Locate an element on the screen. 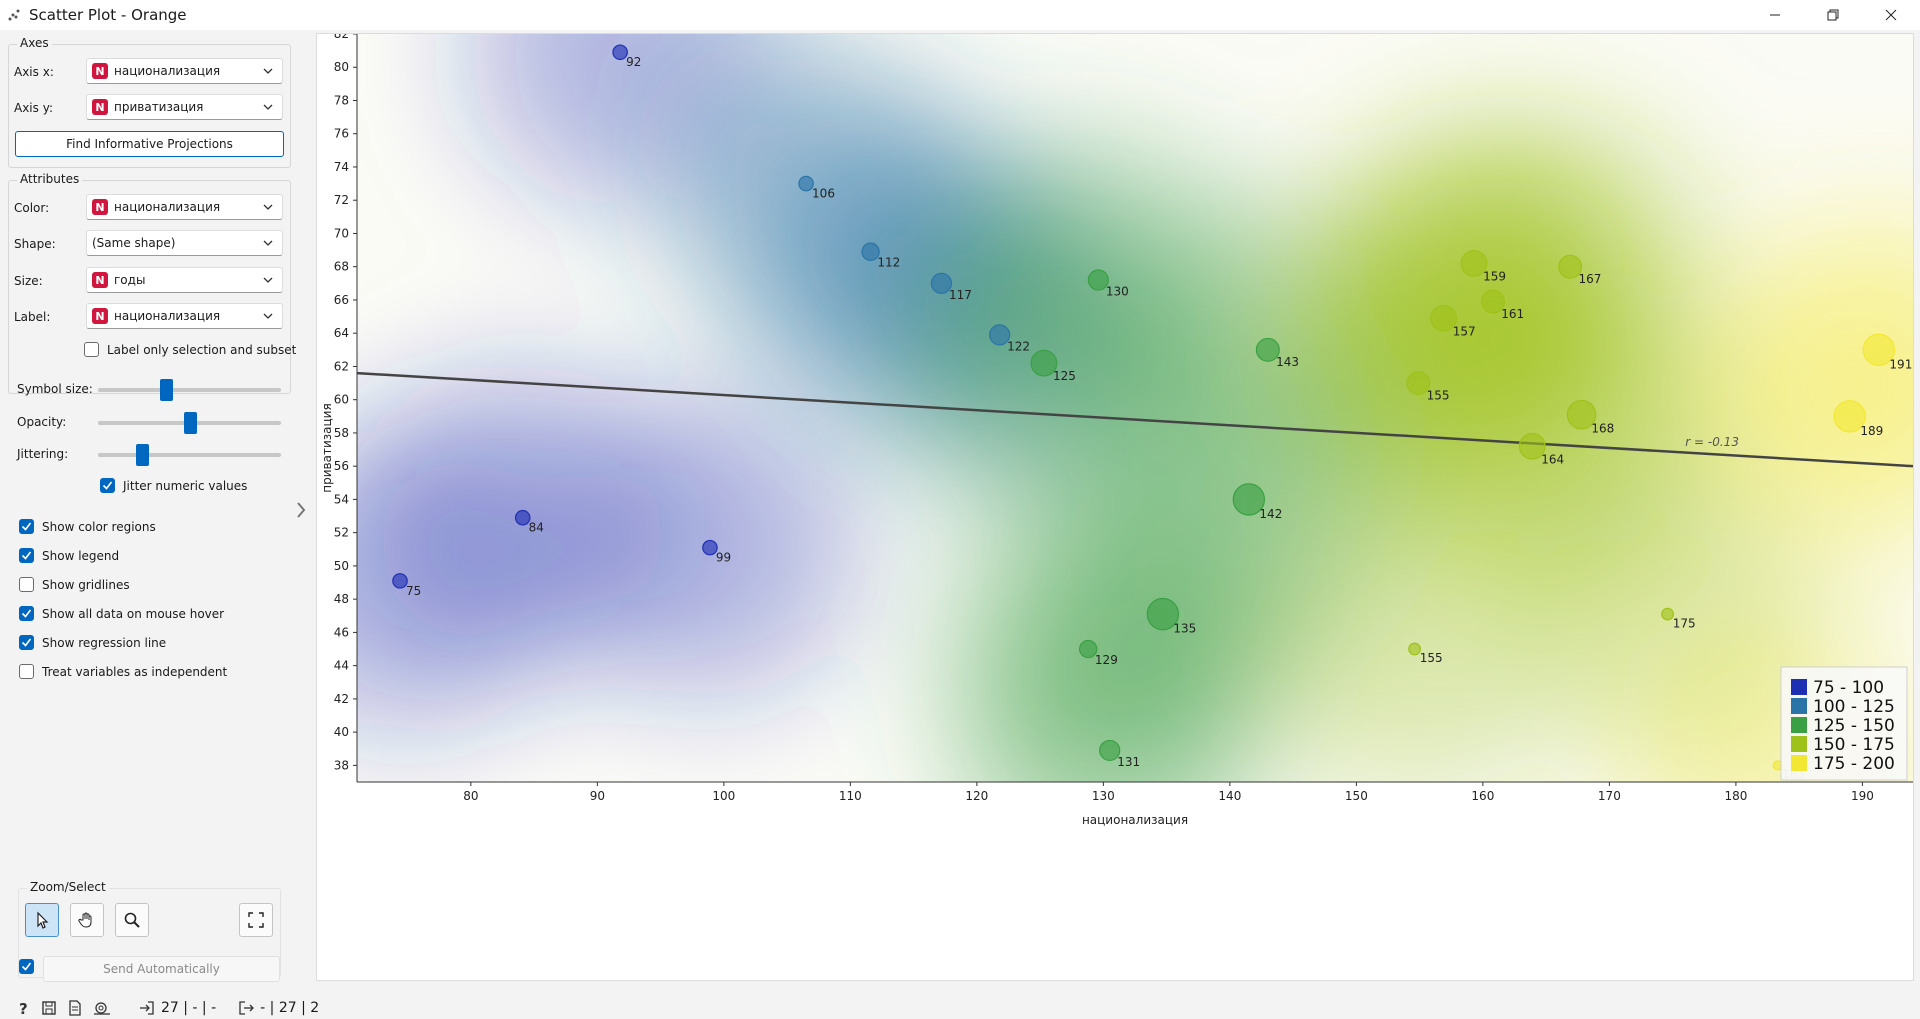 Image resolution: width=1920 pixels, height=1019 pixels. send-automatically-checkbox is located at coordinates (30, 966).